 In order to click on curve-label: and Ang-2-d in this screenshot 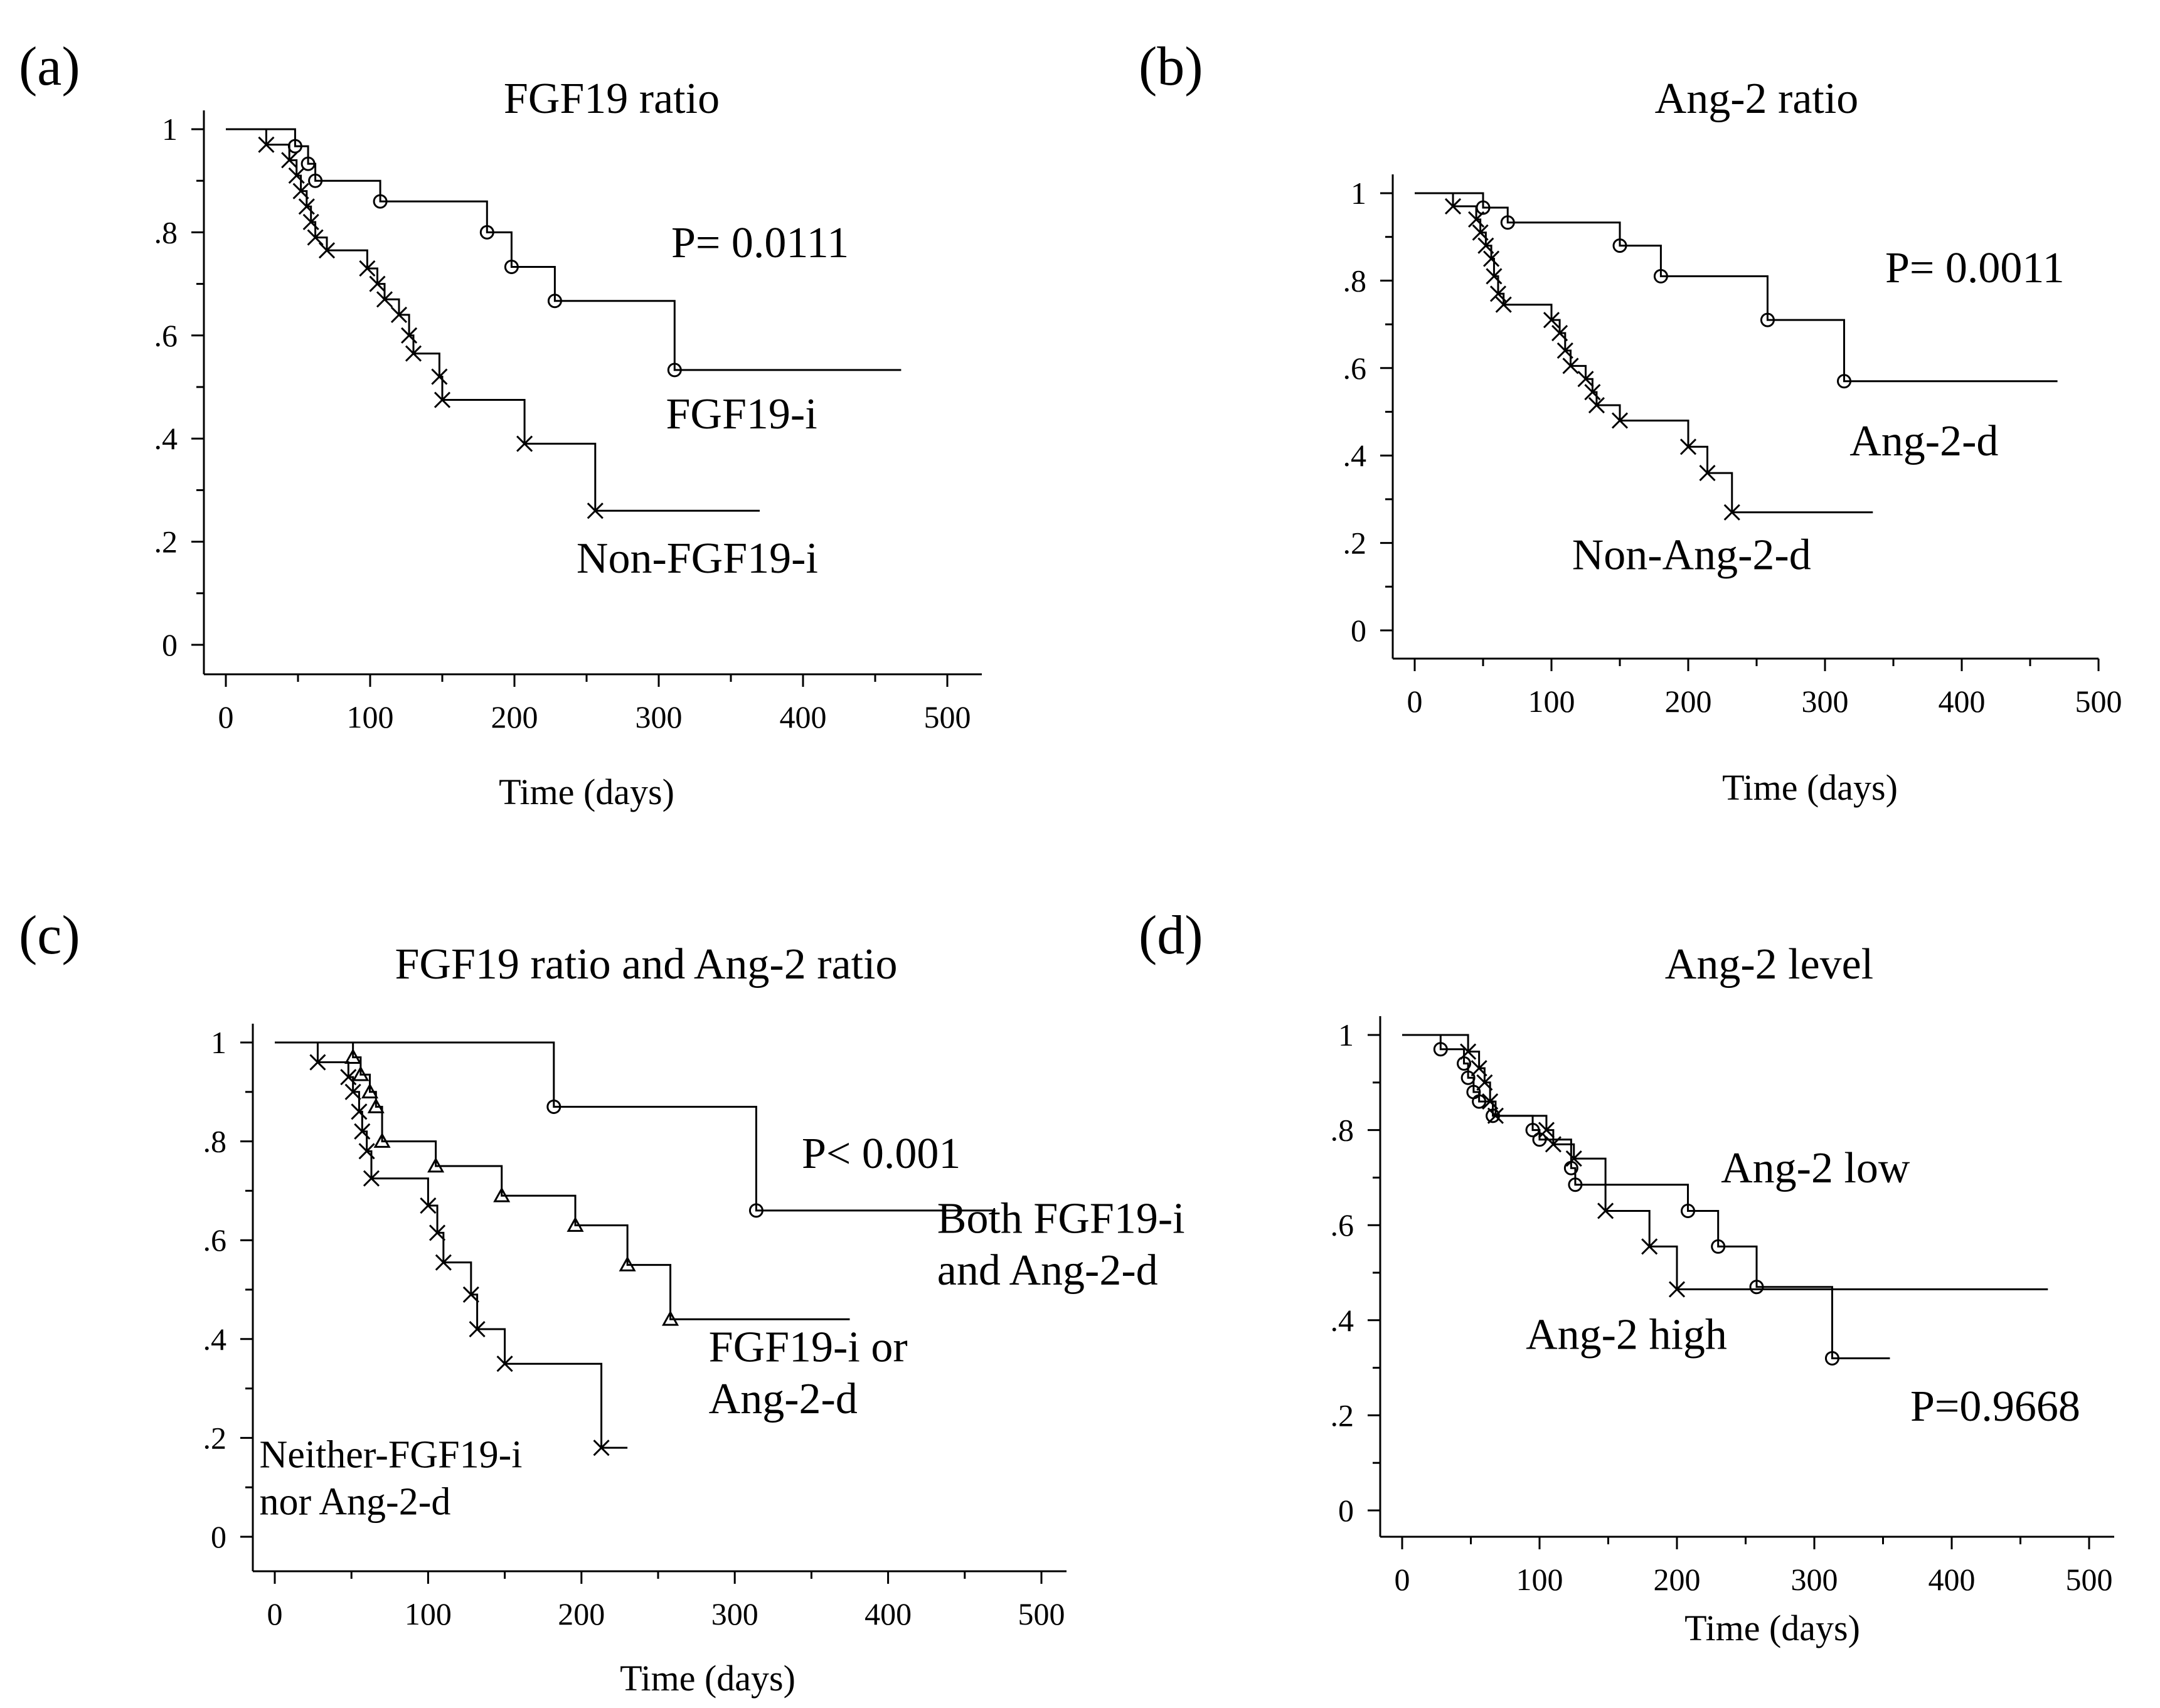, I will do `click(1047, 1270)`.